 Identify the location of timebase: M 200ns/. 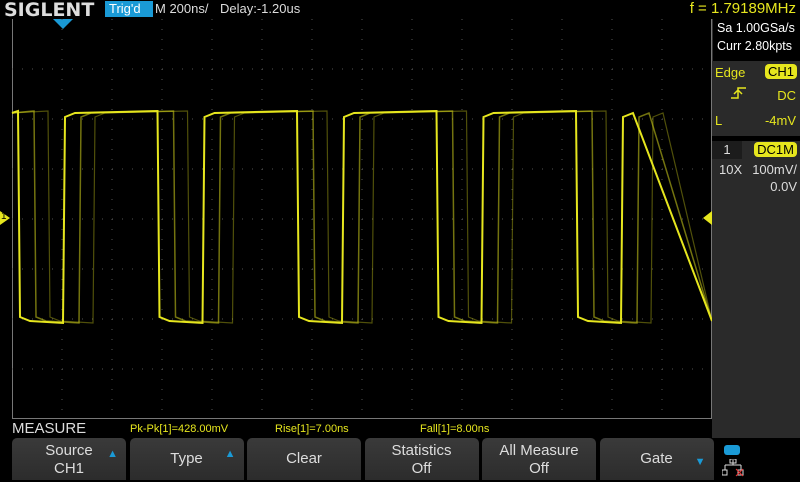
(182, 8).